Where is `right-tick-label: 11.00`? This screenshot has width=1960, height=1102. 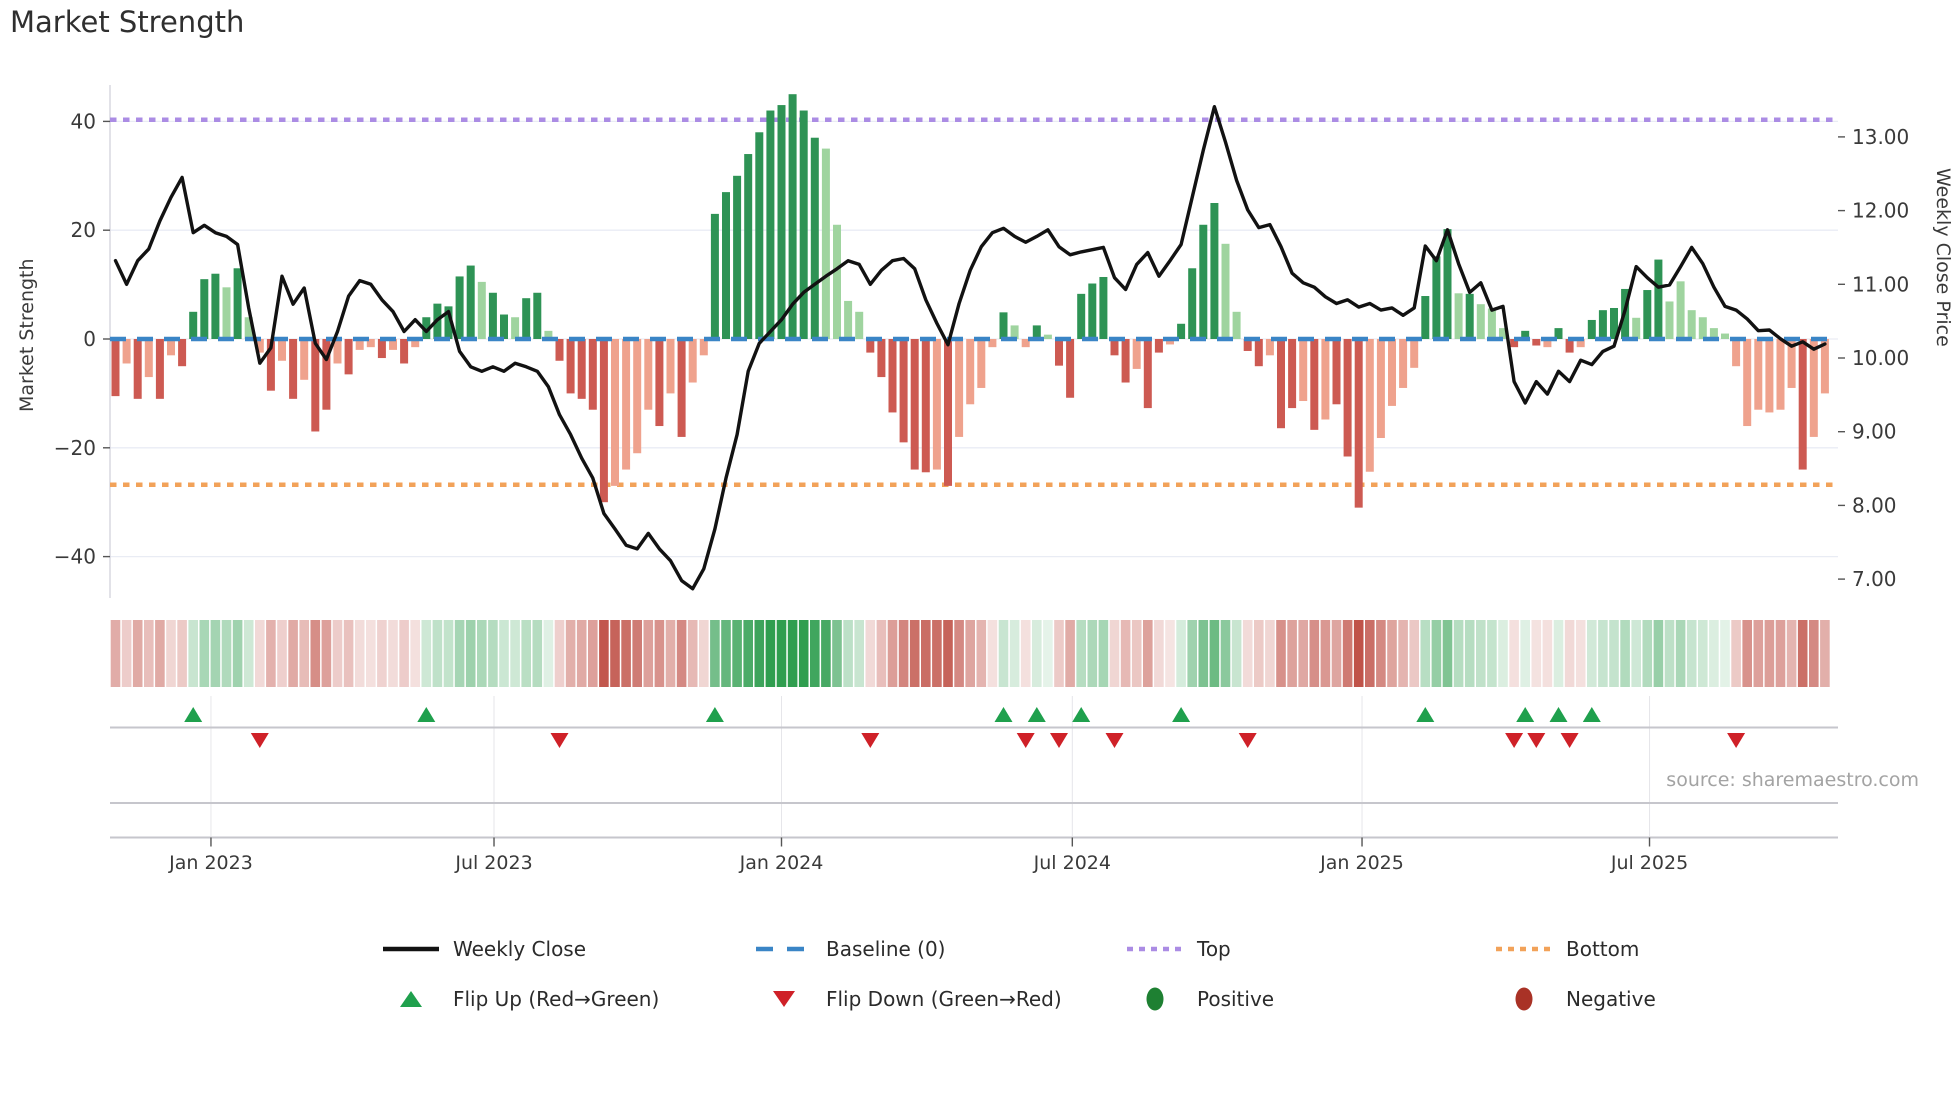 right-tick-label: 11.00 is located at coordinates (1880, 284).